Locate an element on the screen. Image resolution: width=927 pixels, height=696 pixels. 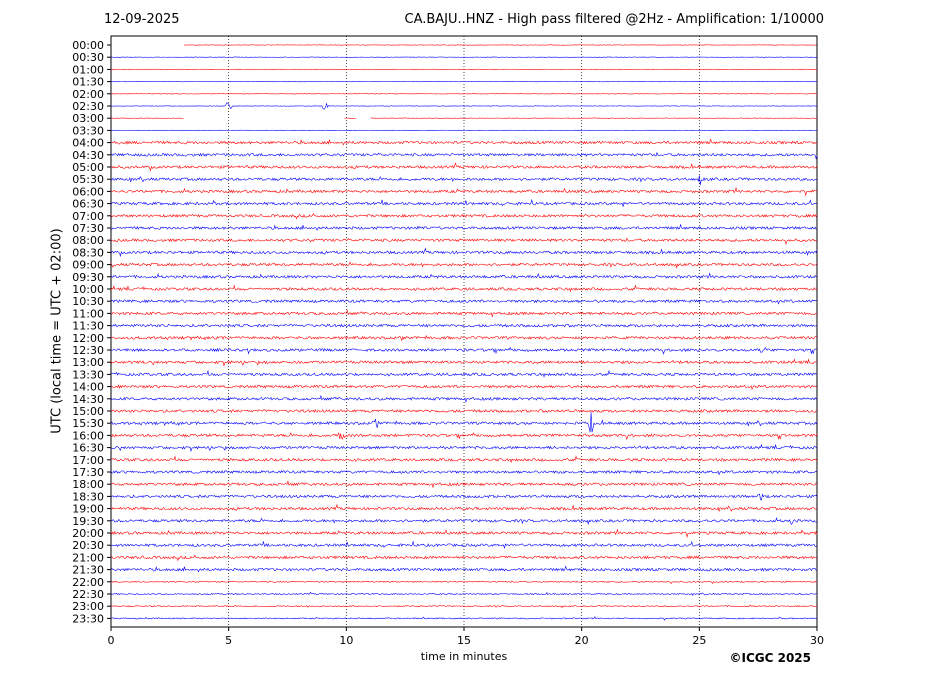
y-tick-label: 16:30 is located at coordinates (88, 448).